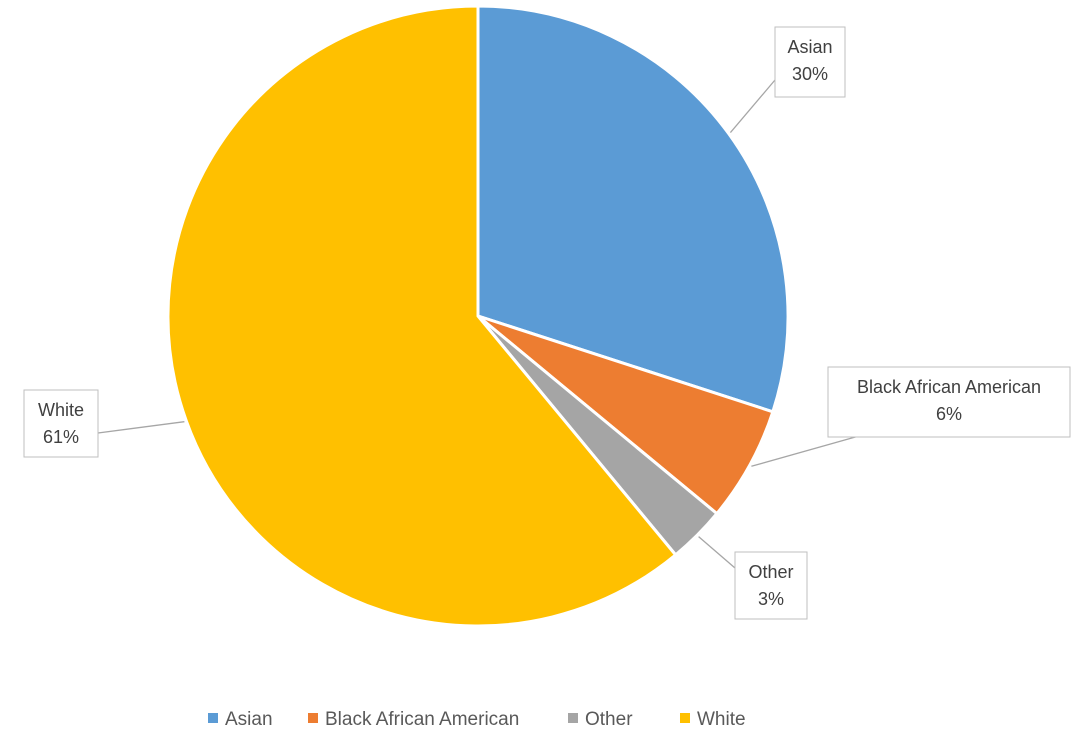 The height and width of the screenshot is (736, 1071). Describe the element at coordinates (313, 718) in the screenshot. I see `legend-swatch-black-african-american` at that location.